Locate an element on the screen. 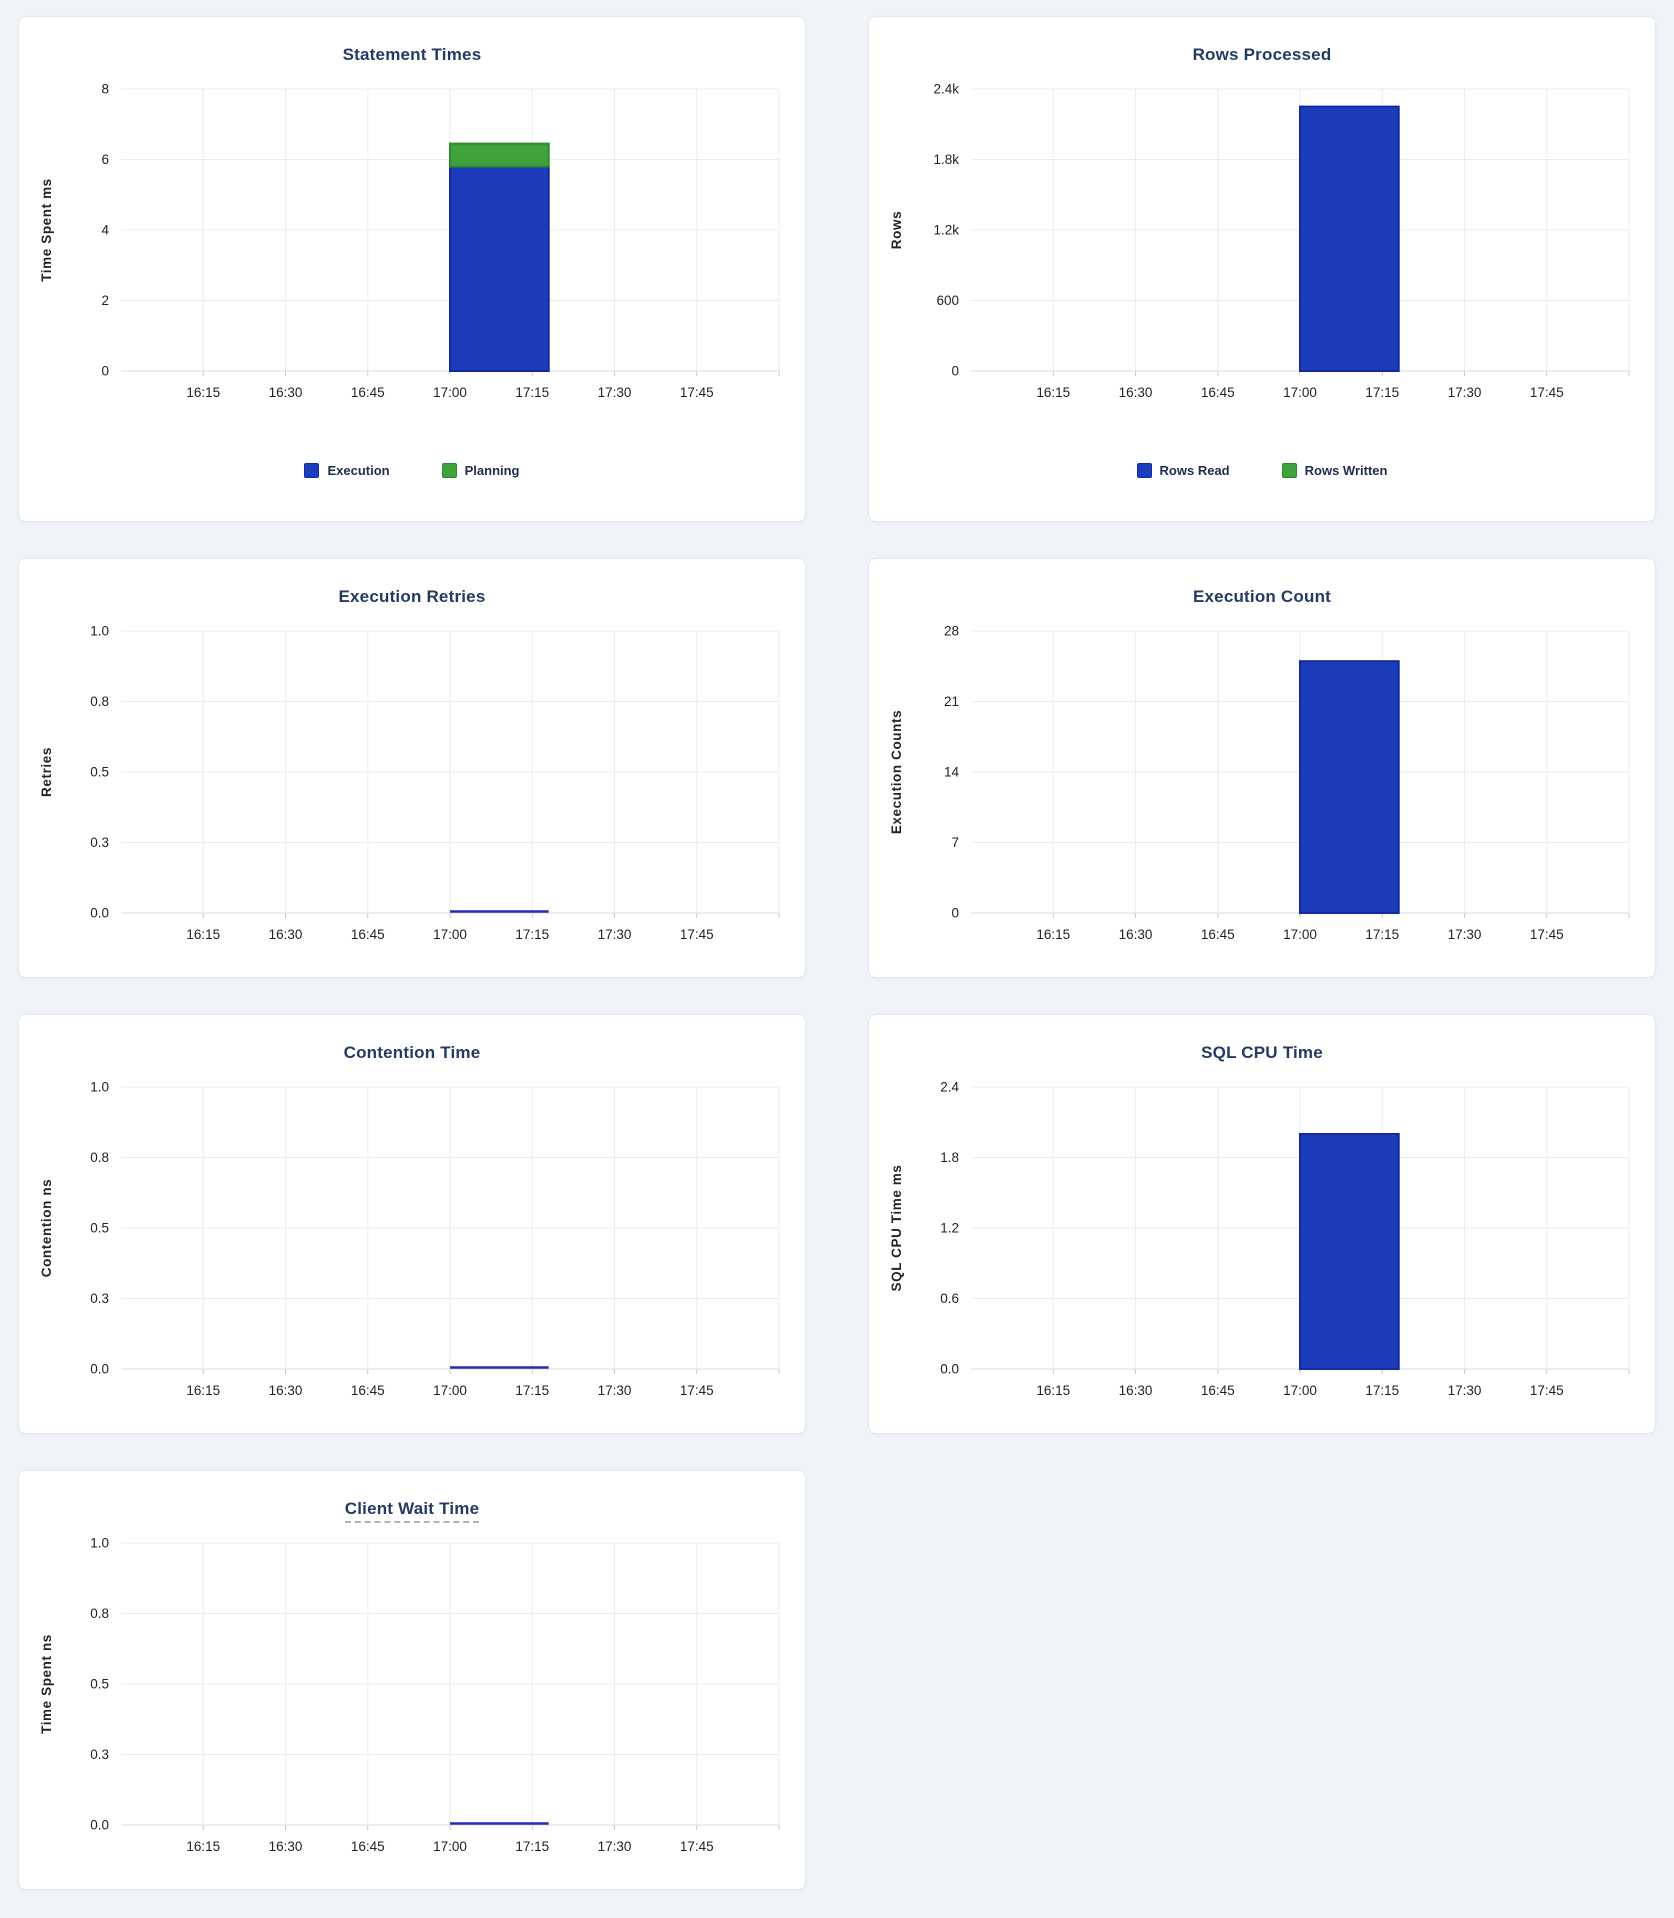  bar-segment-planning is located at coordinates (499, 155).